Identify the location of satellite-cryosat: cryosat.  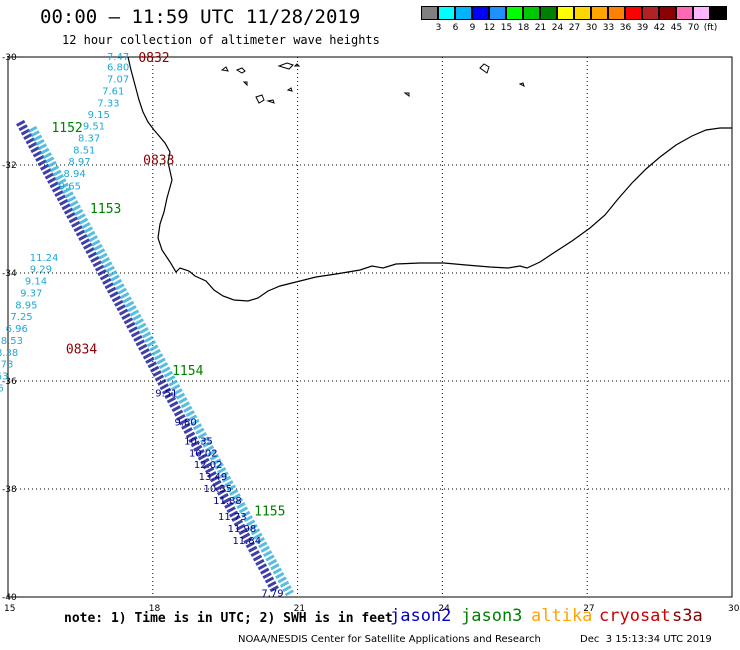
(635, 616).